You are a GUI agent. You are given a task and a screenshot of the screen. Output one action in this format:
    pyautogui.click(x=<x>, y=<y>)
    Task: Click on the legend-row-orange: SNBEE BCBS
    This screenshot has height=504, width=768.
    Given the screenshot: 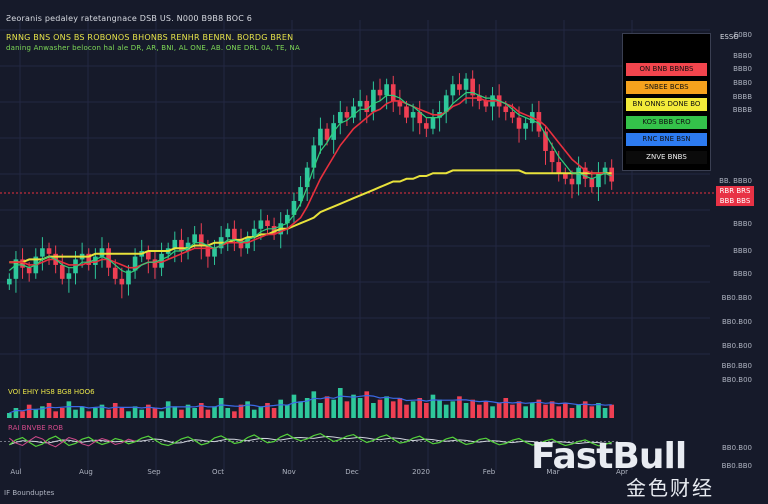 What is the action you would take?
    pyautogui.click(x=666, y=87)
    